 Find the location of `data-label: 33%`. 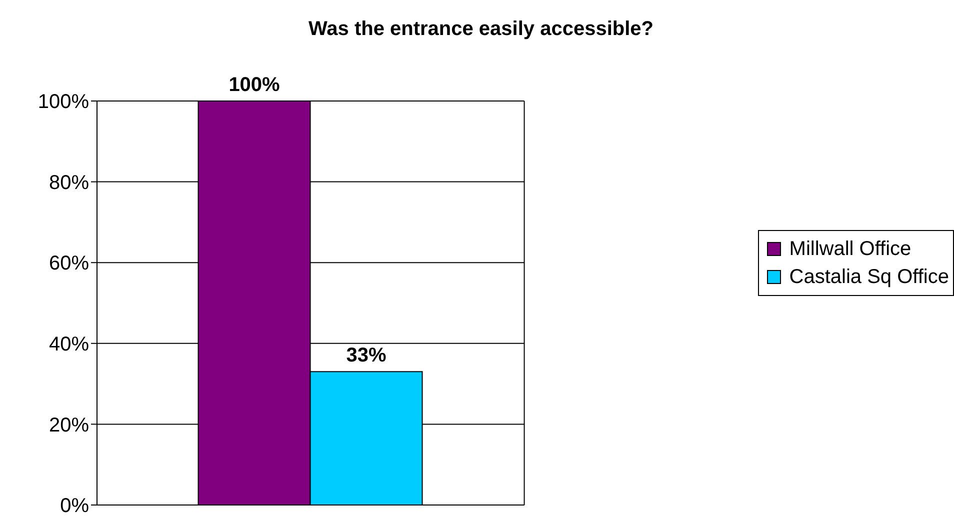

data-label: 33% is located at coordinates (366, 355).